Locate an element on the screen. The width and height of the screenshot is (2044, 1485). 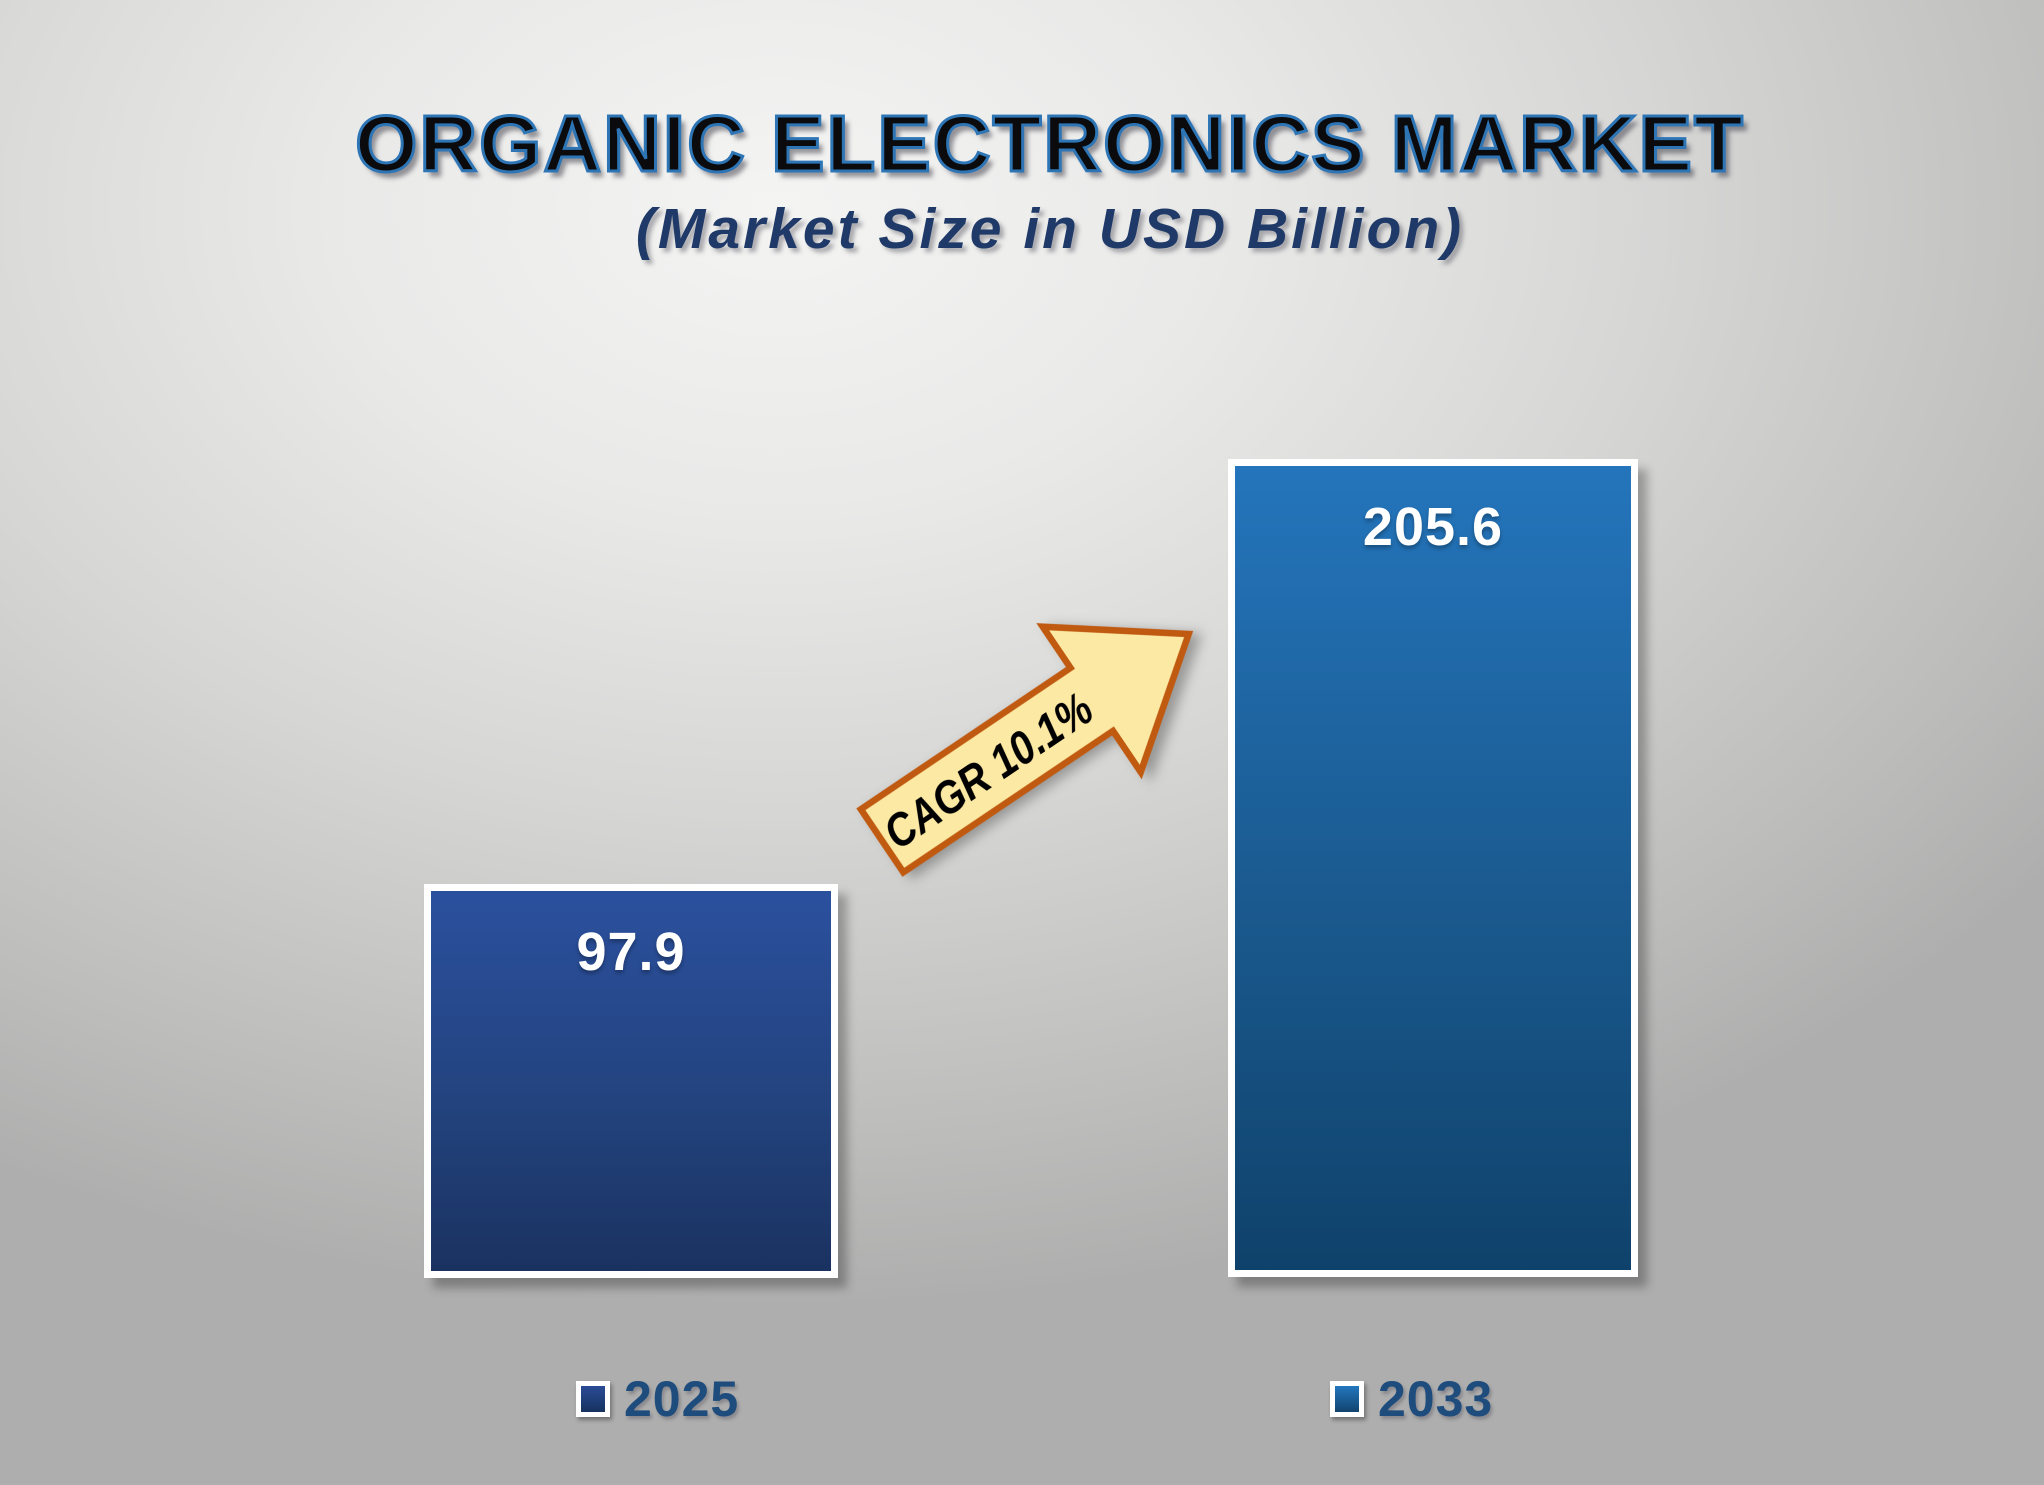
legend-item-2033: 2033 is located at coordinates (1412, 1399).